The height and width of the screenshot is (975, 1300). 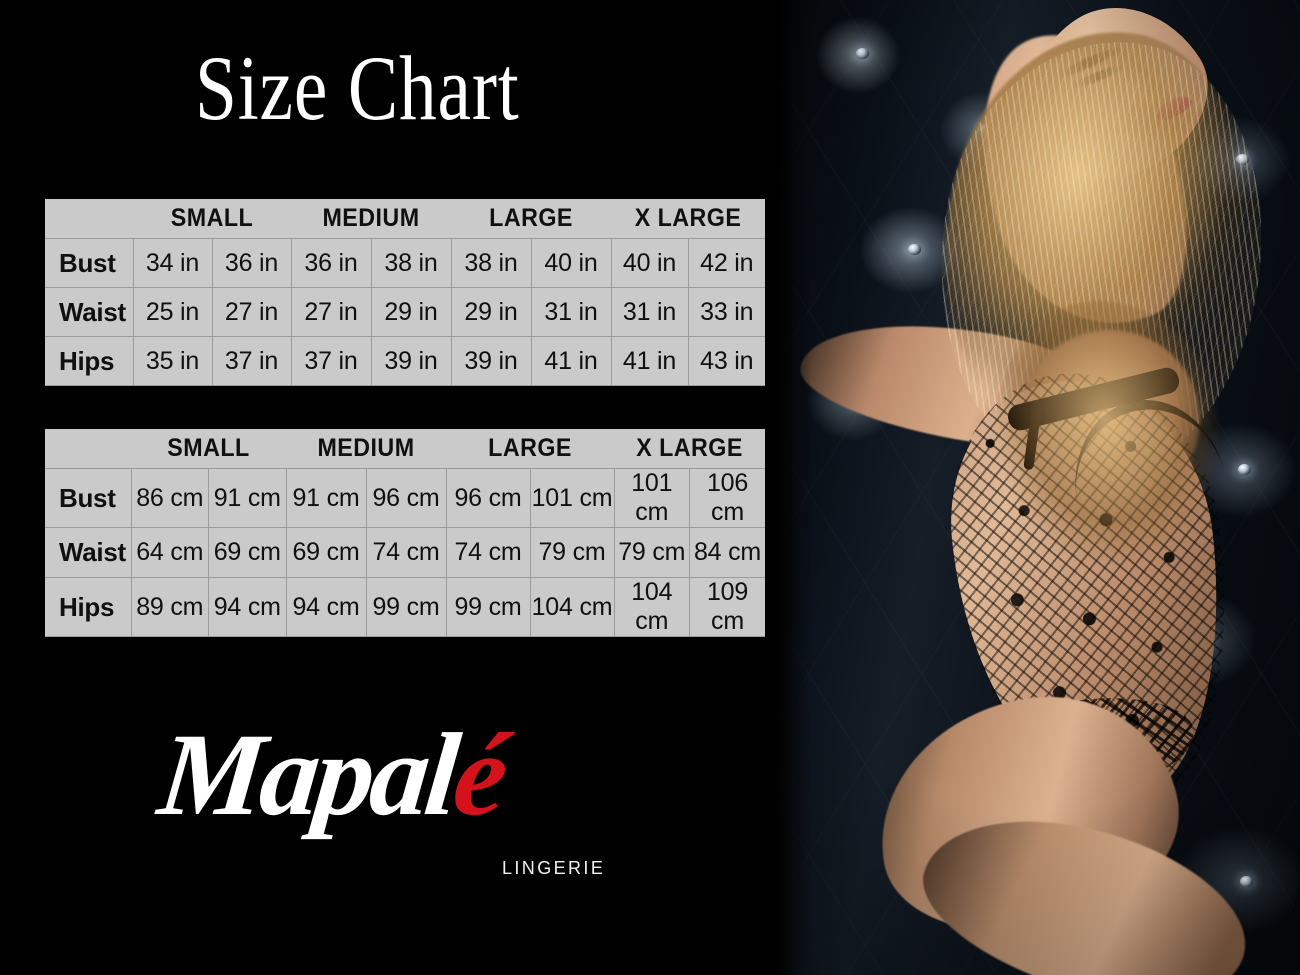 What do you see at coordinates (326, 552) in the screenshot?
I see `cell-waist-medium-min: 69 cm` at bounding box center [326, 552].